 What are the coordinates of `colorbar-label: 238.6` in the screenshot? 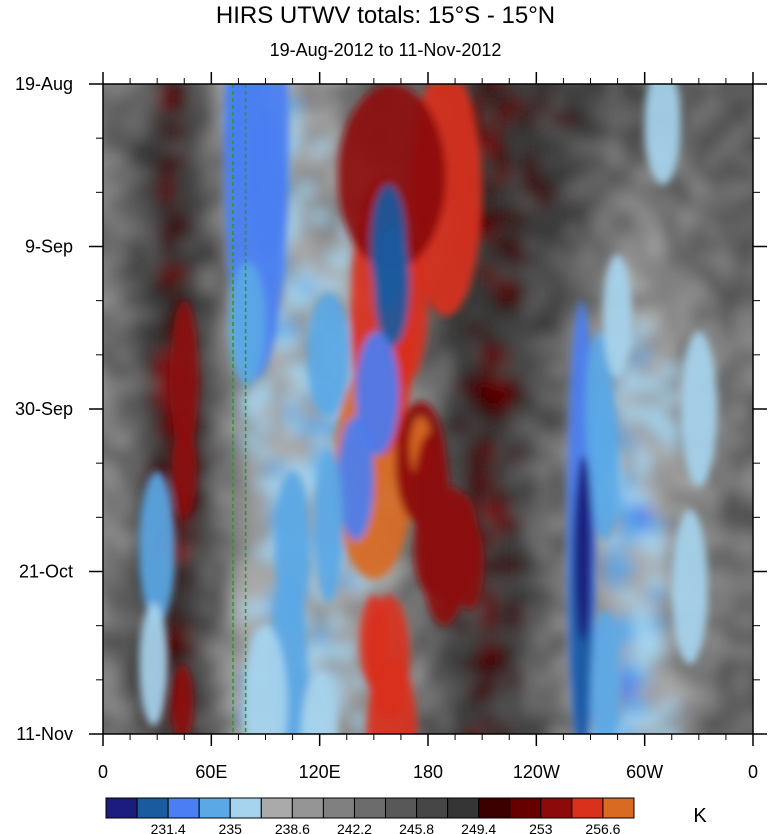 It's located at (292, 827).